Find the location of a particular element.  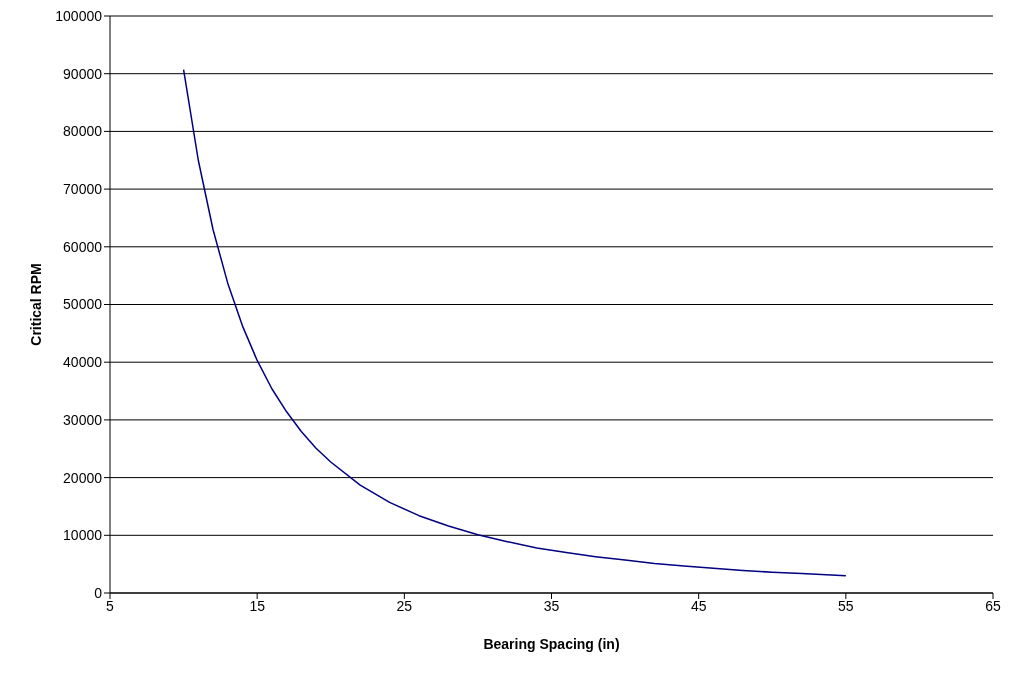

y-tick-label: 40000 is located at coordinates (83, 362).